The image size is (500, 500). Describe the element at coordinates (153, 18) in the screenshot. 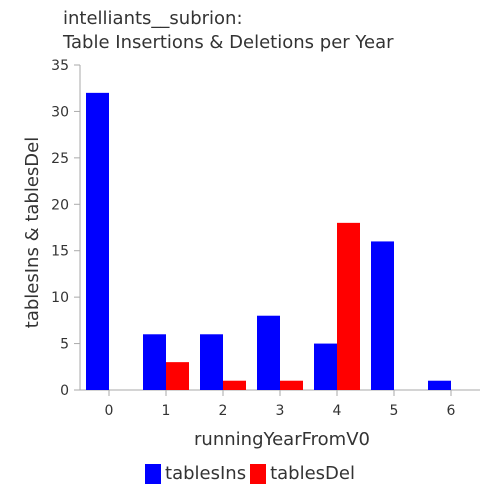

I see `chart-title-line-1: intelliants__subrion:` at that location.